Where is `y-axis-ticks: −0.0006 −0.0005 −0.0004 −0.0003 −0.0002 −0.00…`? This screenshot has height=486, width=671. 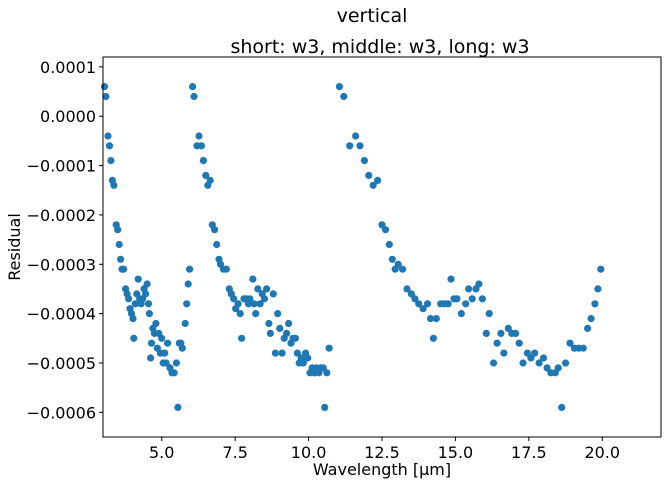
y-axis-ticks: −0.0006 −0.0005 −0.0004 −0.0003 −0.0002 −0.00… is located at coordinates (65, 240).